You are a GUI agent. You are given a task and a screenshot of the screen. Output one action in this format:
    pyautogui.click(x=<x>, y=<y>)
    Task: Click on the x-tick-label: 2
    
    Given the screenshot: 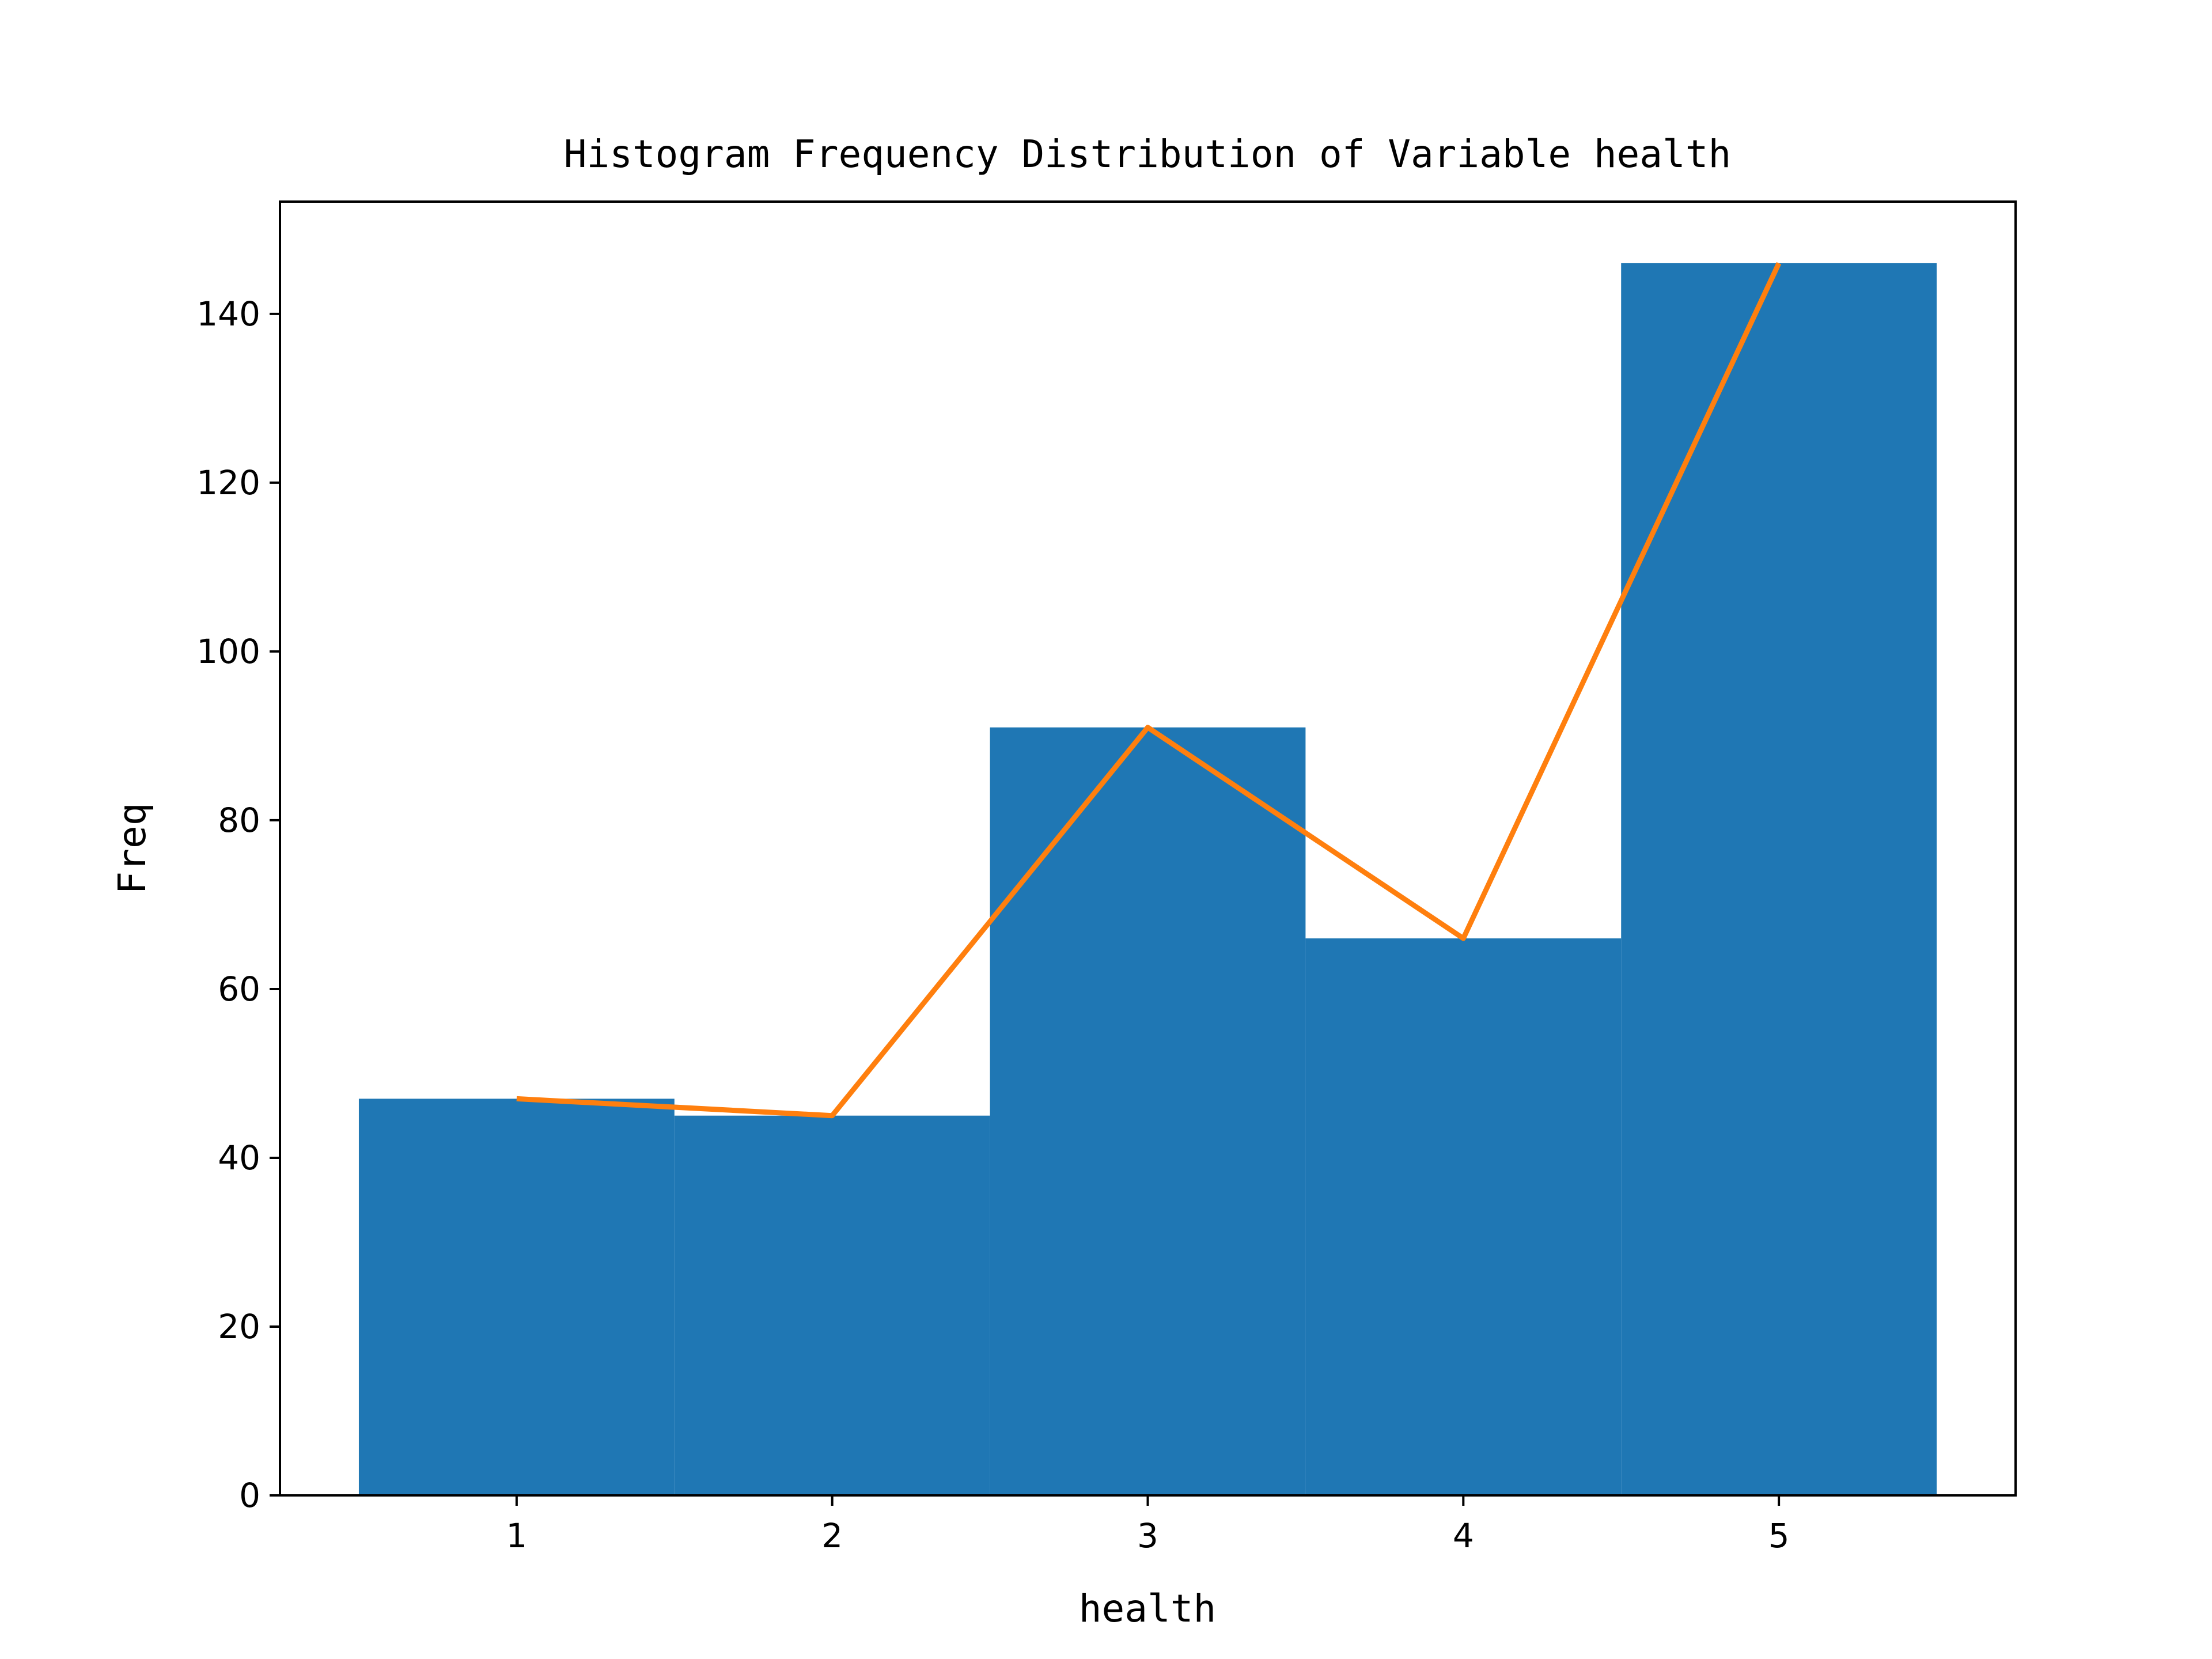 What is the action you would take?
    pyautogui.click(x=832, y=1535)
    